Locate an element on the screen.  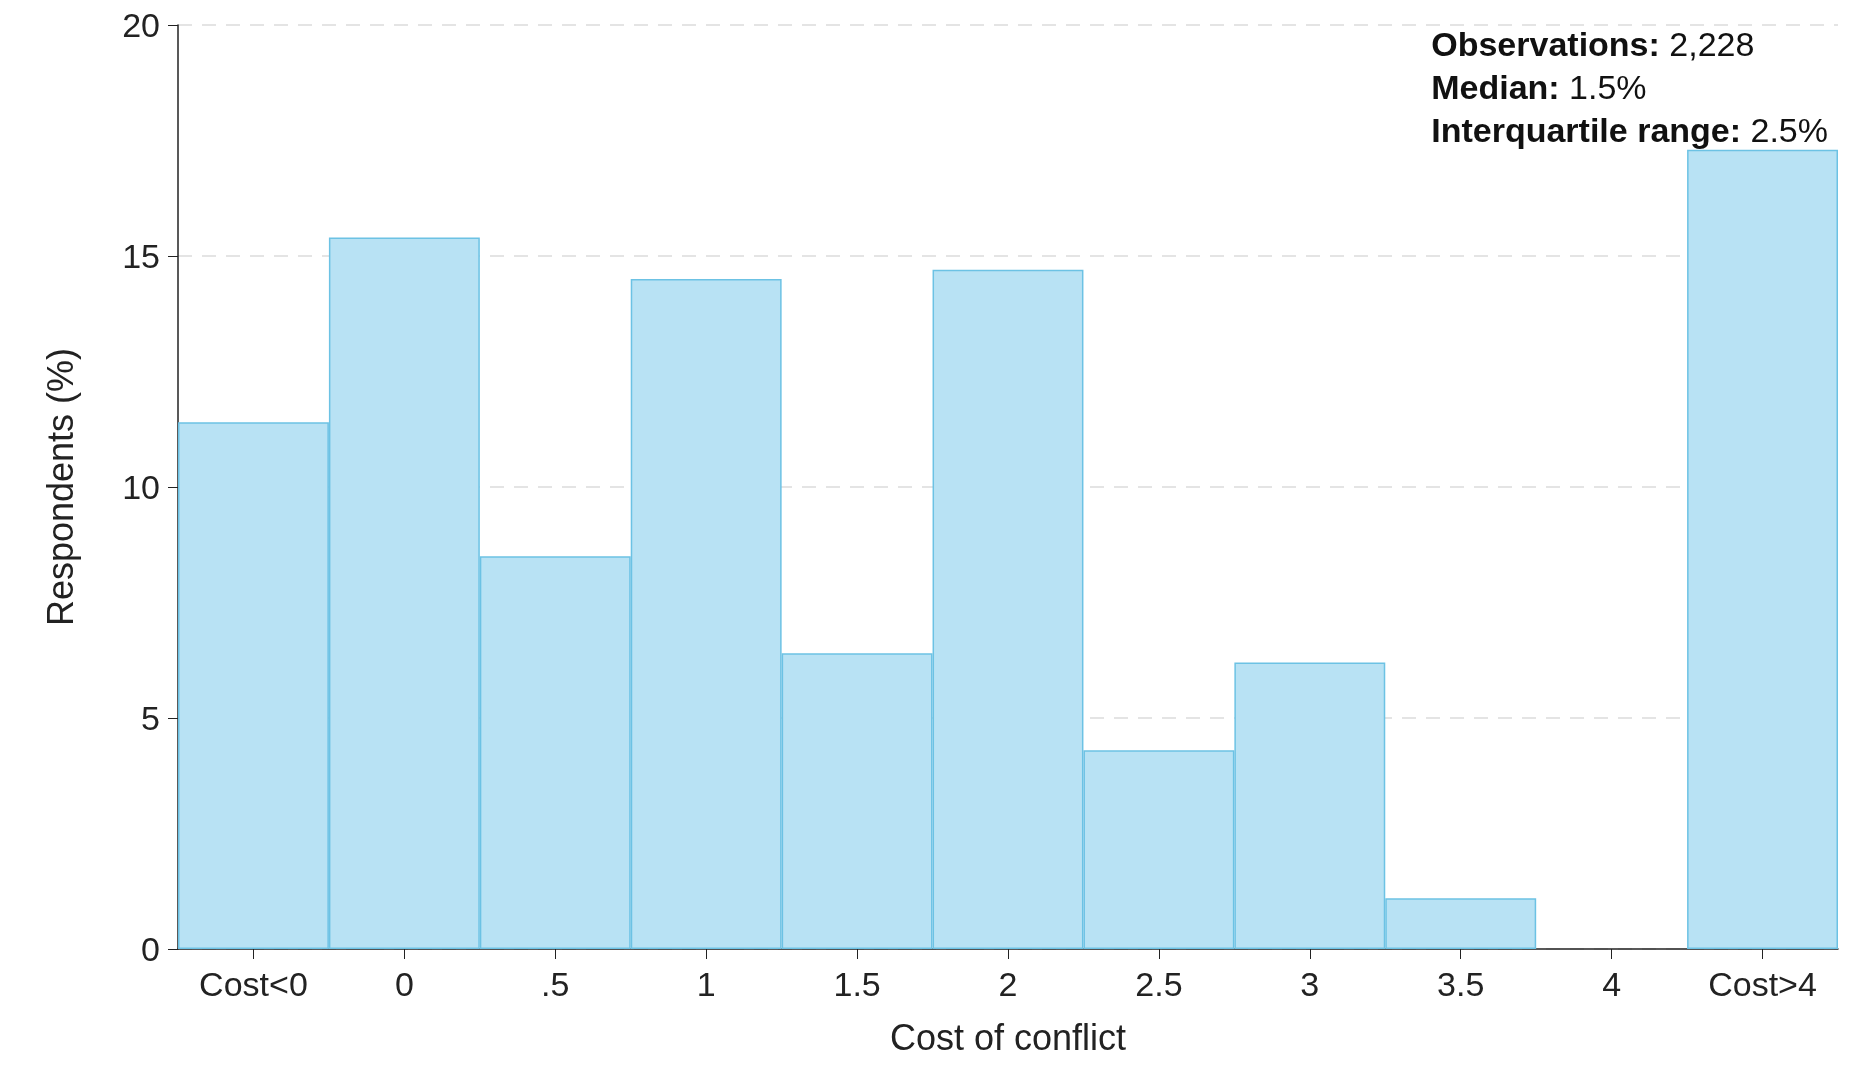
x-tick-label: Cost<0 is located at coordinates (253, 984).